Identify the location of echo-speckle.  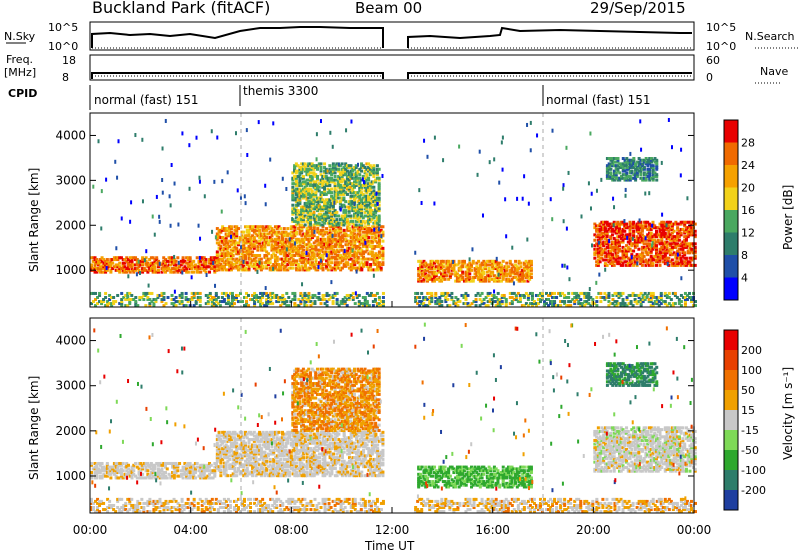
(537, 135).